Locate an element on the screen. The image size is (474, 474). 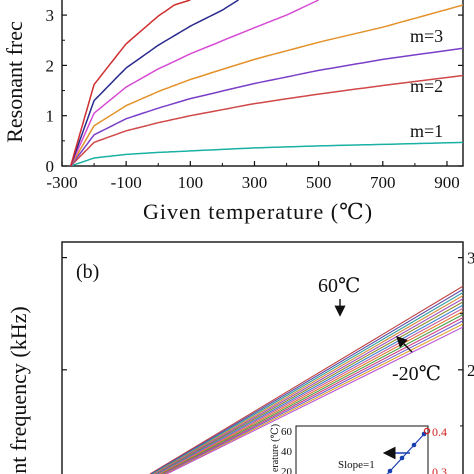
annotation-minus20c: -20℃ is located at coordinates (416, 374).